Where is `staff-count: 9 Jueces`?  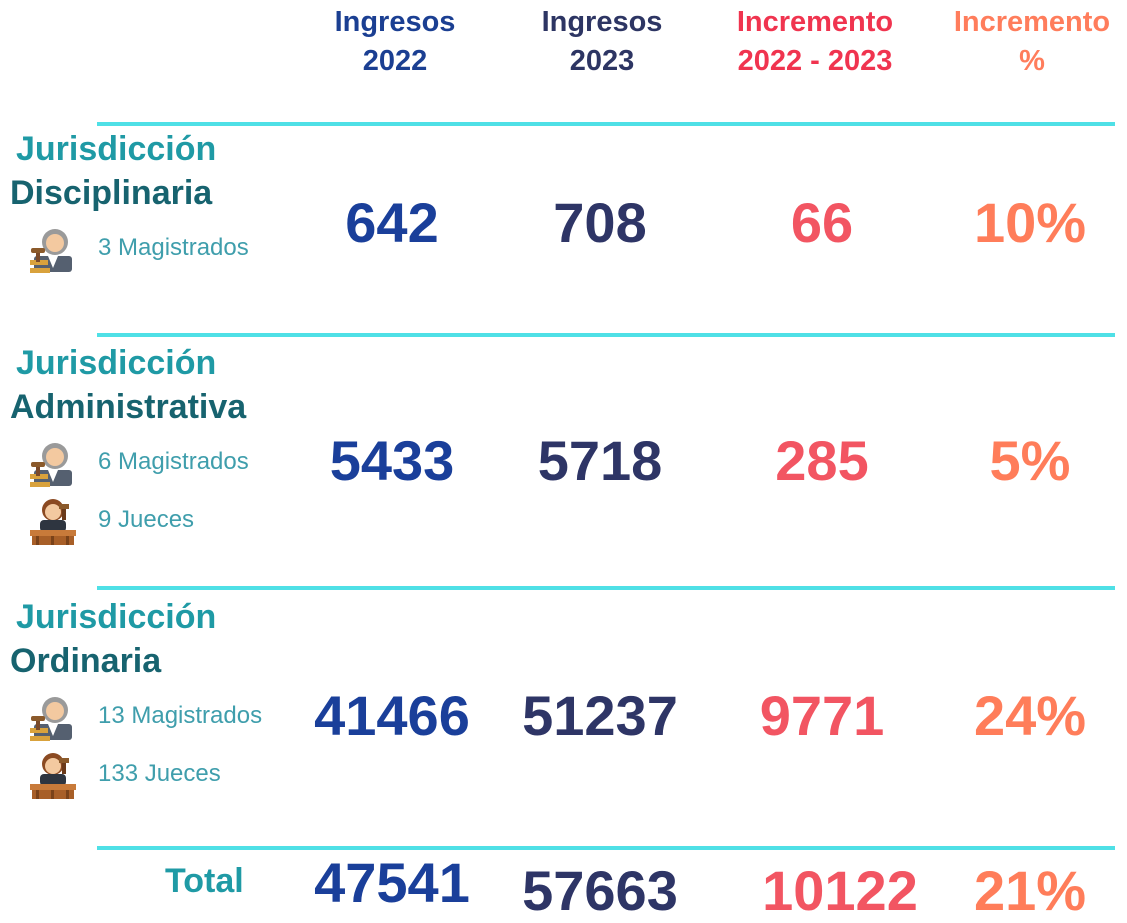 staff-count: 9 Jueces is located at coordinates (146, 519).